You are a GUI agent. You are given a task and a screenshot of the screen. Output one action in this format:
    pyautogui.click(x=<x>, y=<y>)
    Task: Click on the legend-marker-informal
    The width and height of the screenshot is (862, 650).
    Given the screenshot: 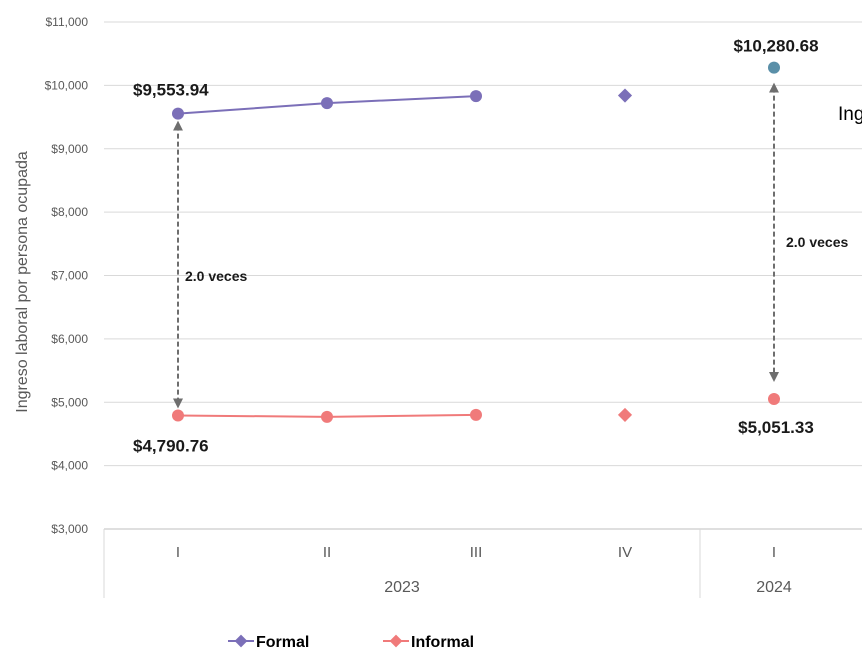 What is the action you would take?
    pyautogui.click(x=396, y=641)
    